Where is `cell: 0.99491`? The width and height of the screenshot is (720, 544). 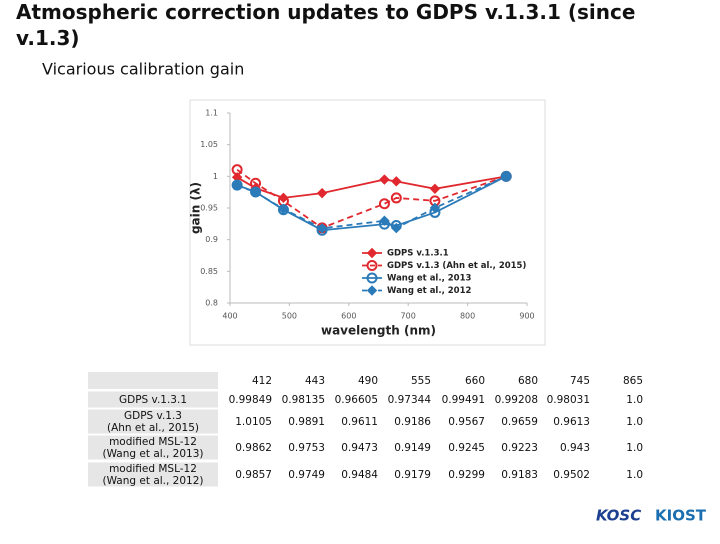 cell: 0.99491 is located at coordinates (463, 400).